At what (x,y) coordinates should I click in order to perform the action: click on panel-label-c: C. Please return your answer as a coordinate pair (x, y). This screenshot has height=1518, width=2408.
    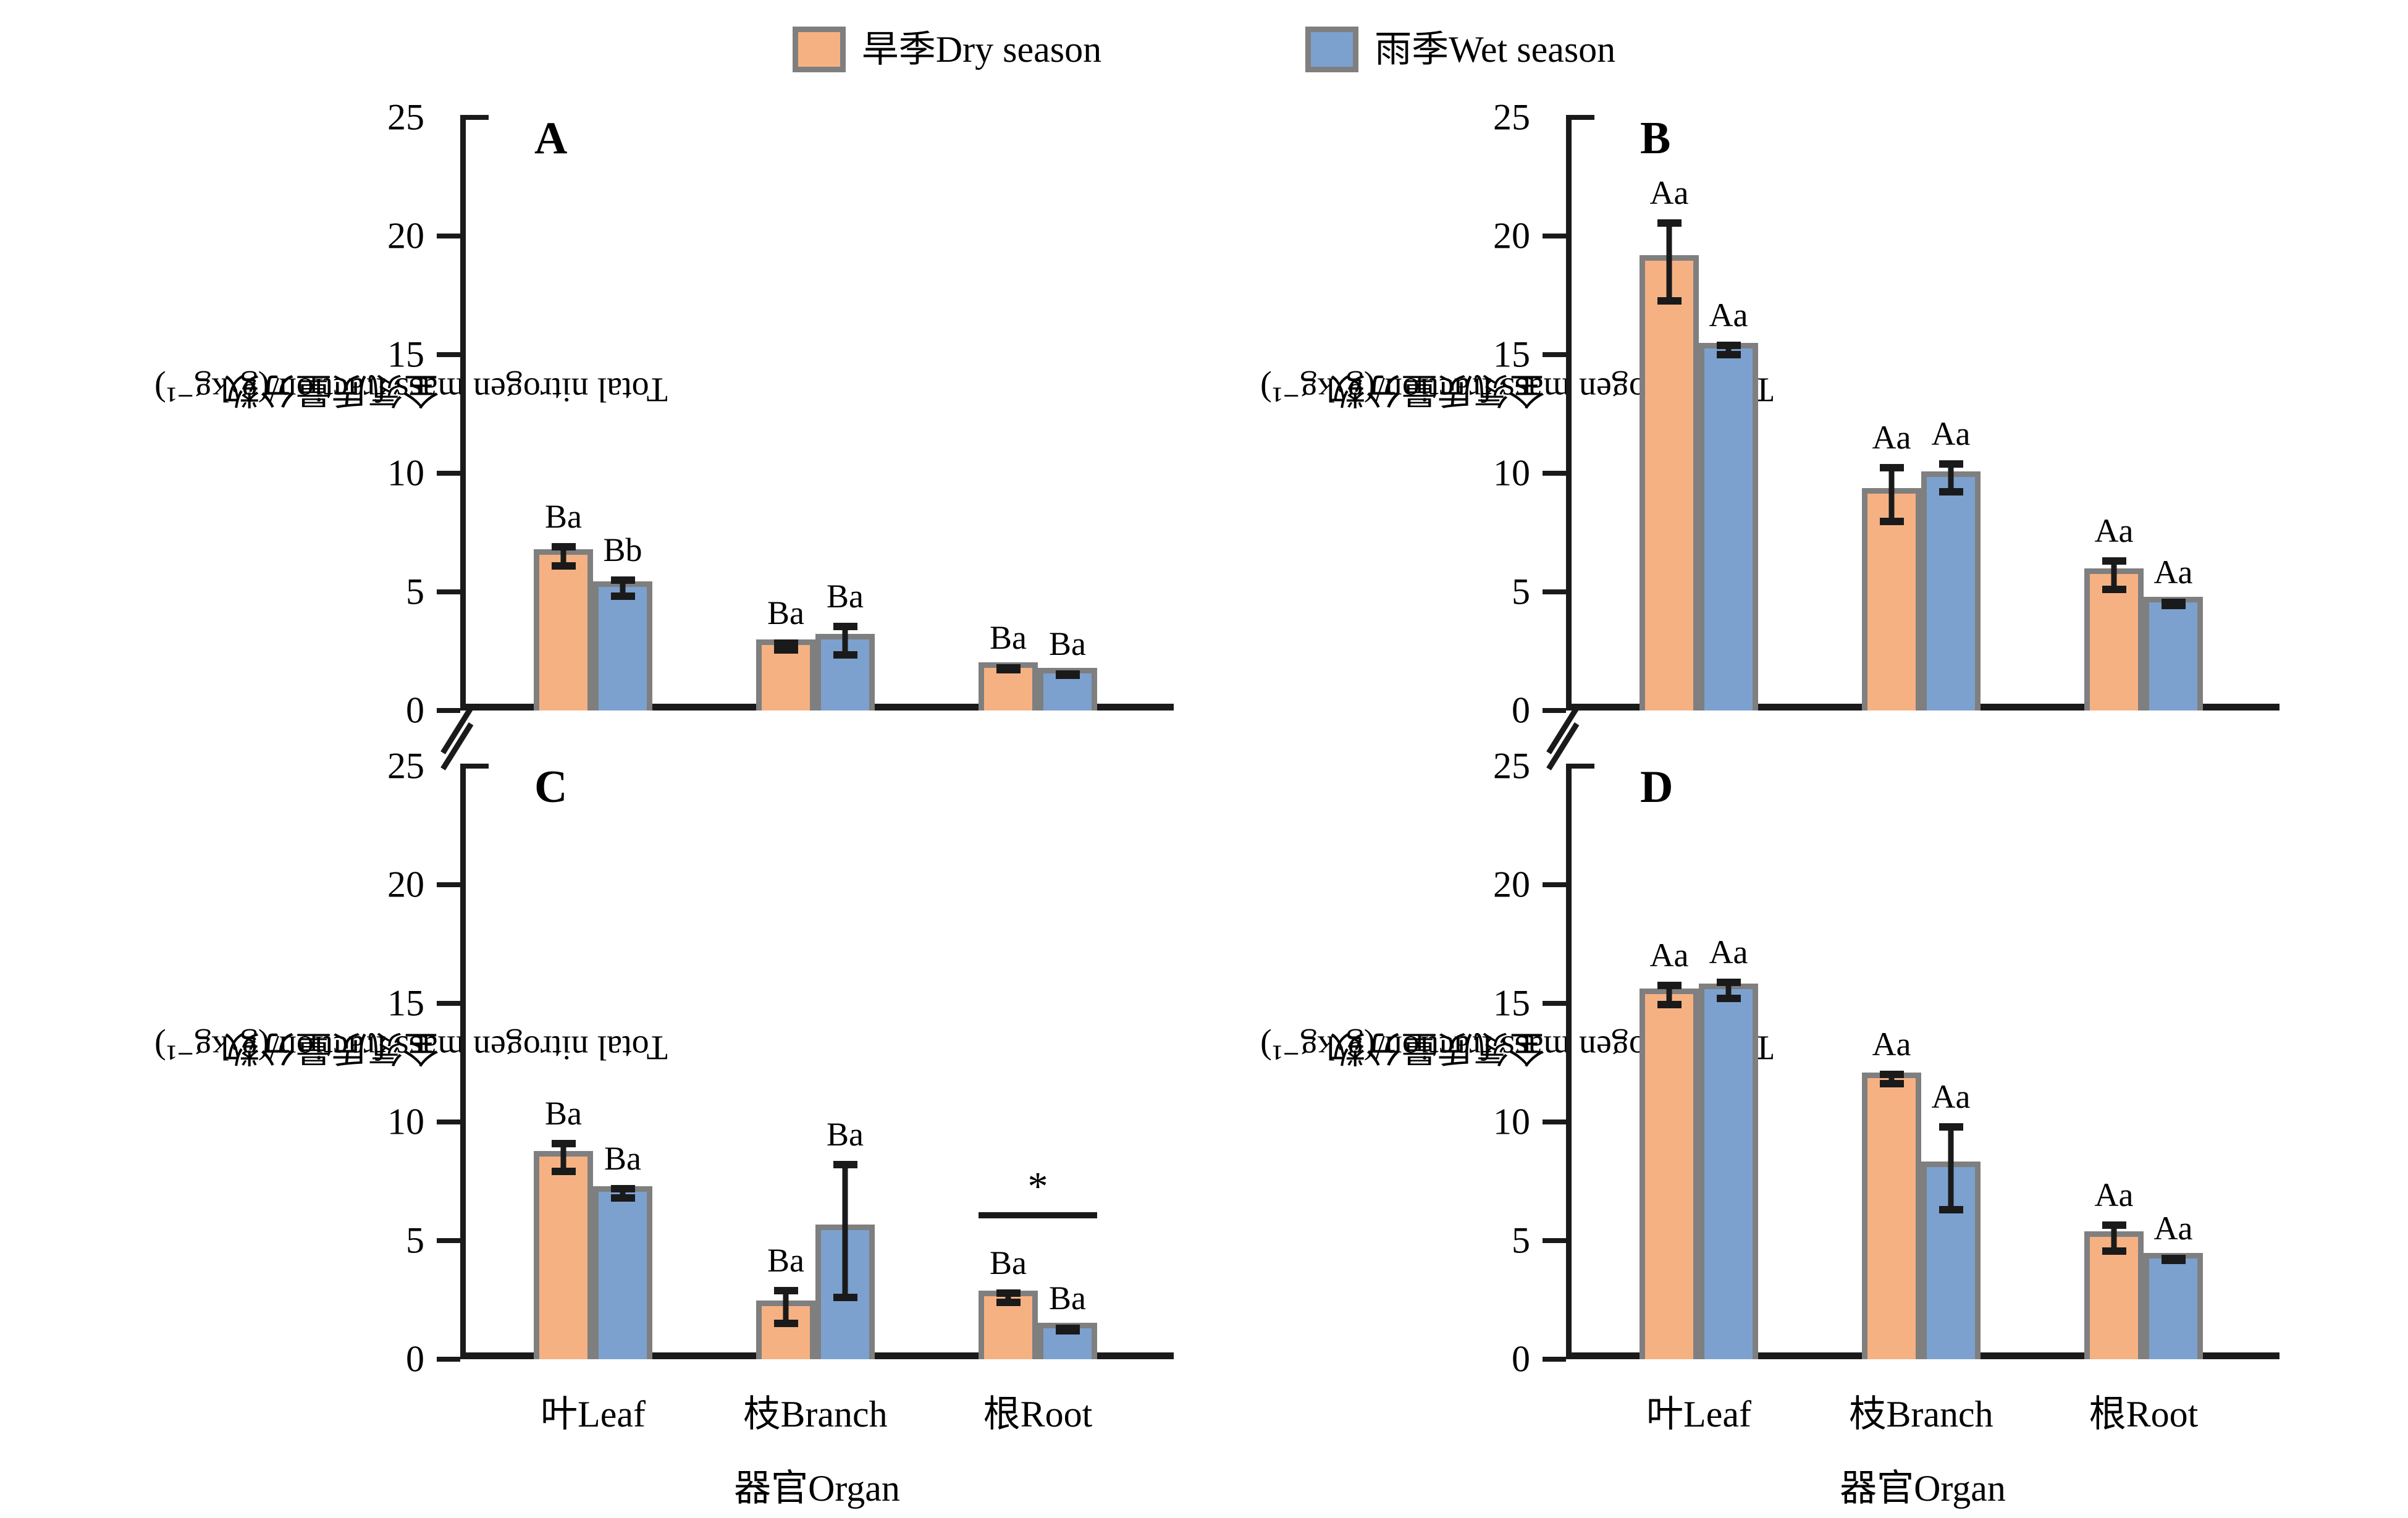
    Looking at the image, I should click on (551, 787).